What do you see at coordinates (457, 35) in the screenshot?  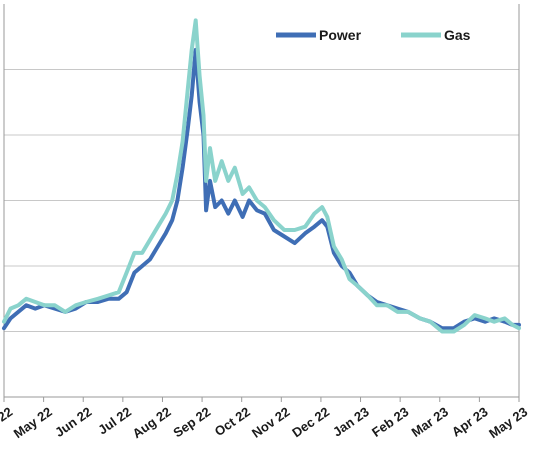 I see `legend-label-gas: Gas` at bounding box center [457, 35].